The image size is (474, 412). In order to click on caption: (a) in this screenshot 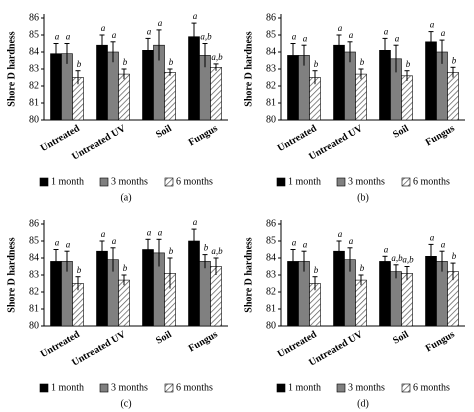, I will do `click(125, 197)`.